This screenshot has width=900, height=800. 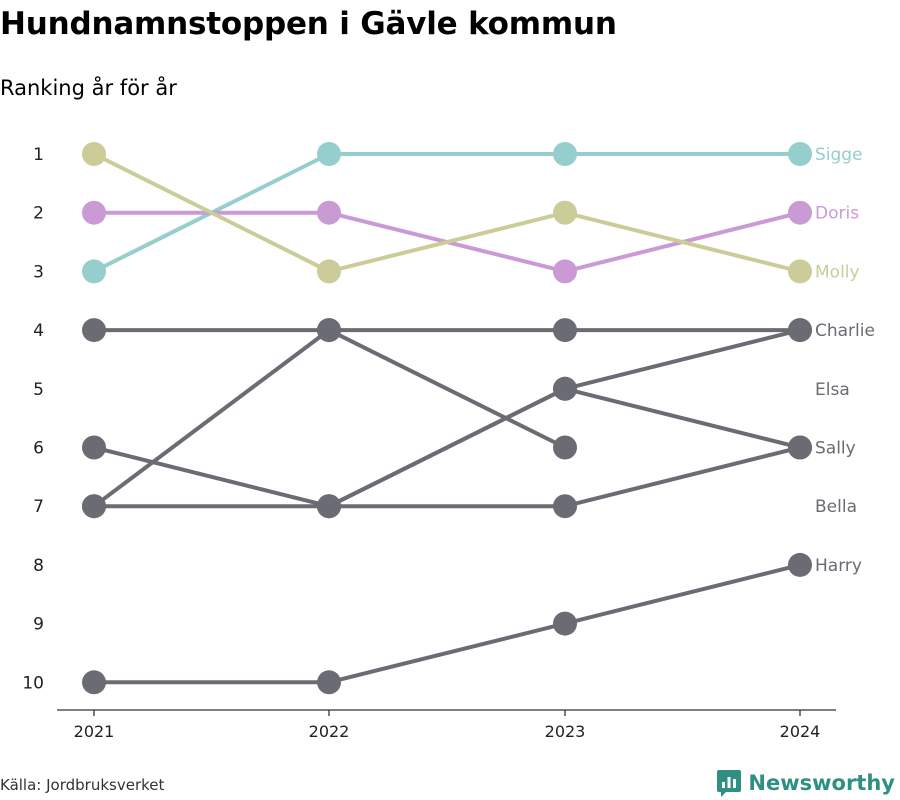 What do you see at coordinates (94, 731) in the screenshot?
I see `x-tick-label: 2021` at bounding box center [94, 731].